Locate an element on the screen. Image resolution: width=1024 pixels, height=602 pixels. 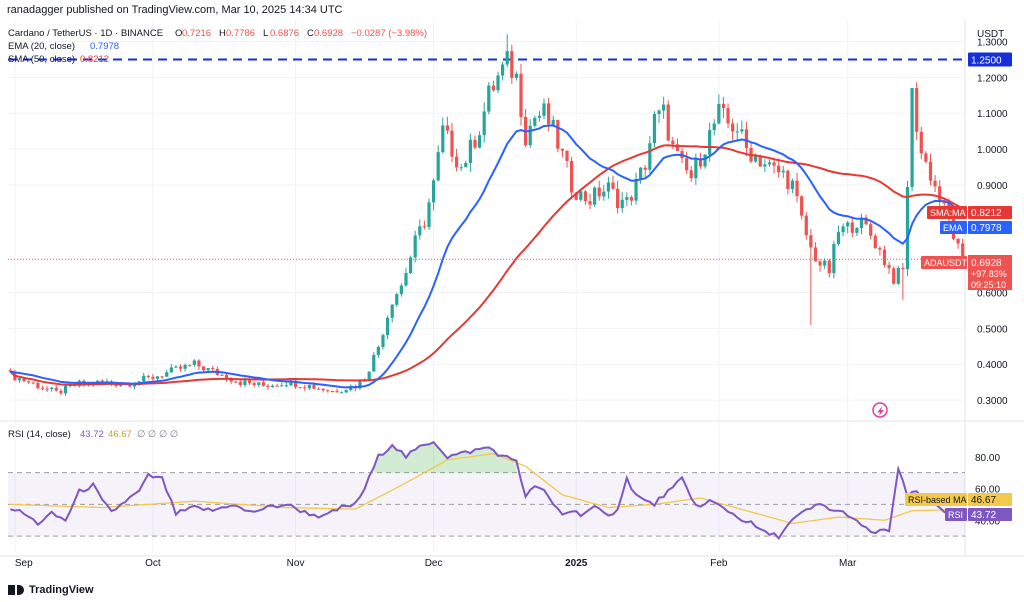
pct-change-label: +97.83% is located at coordinates (989, 274).